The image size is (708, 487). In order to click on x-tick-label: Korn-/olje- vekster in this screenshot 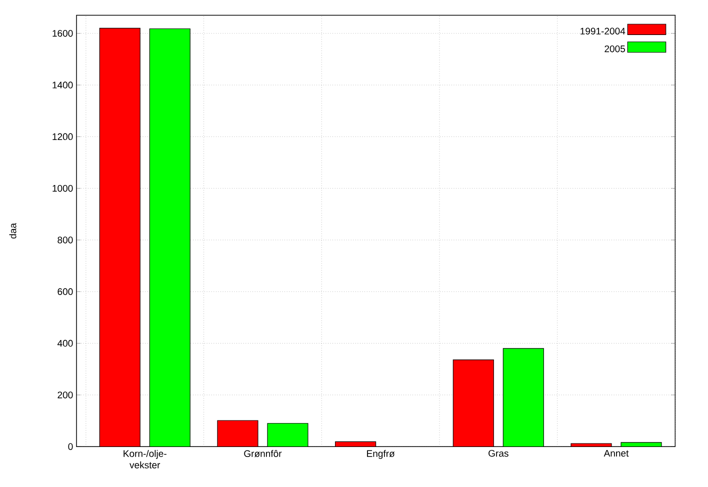, I will do `click(145, 459)`.